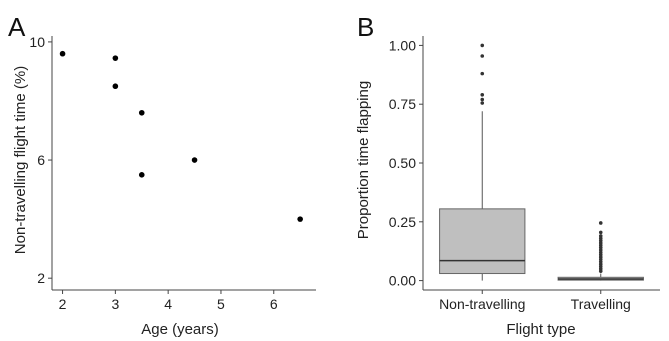 The height and width of the screenshot is (341, 669). Describe the element at coordinates (365, 27) in the screenshot. I see `panel-b-label: B` at that location.